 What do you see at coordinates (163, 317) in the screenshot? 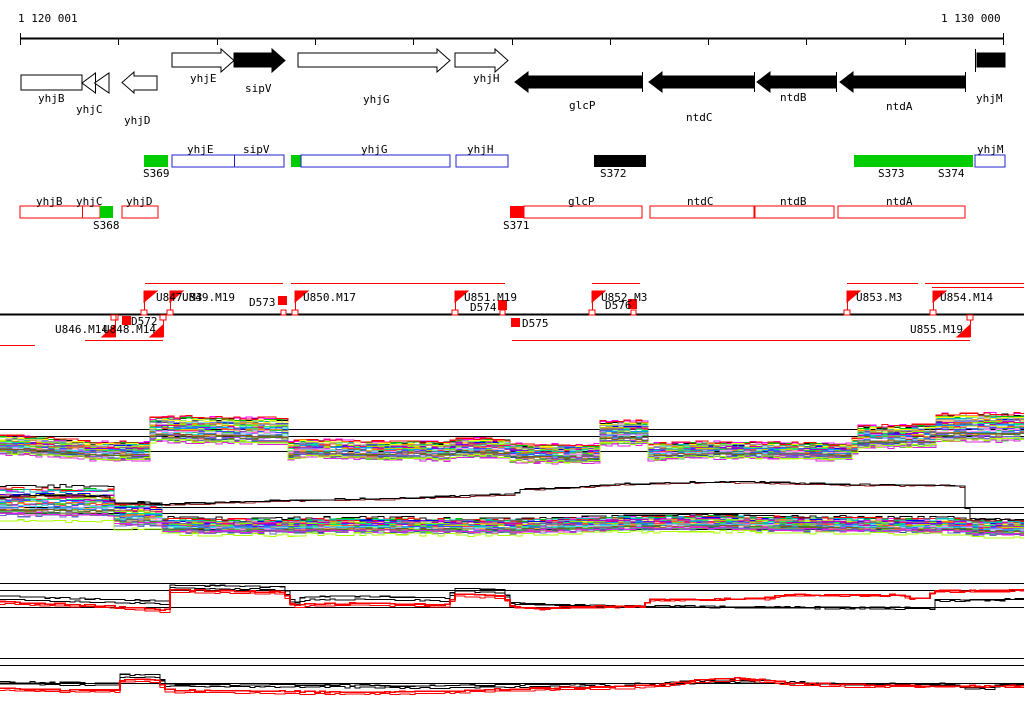
I see `probe-flag-u848-m14-base` at bounding box center [163, 317].